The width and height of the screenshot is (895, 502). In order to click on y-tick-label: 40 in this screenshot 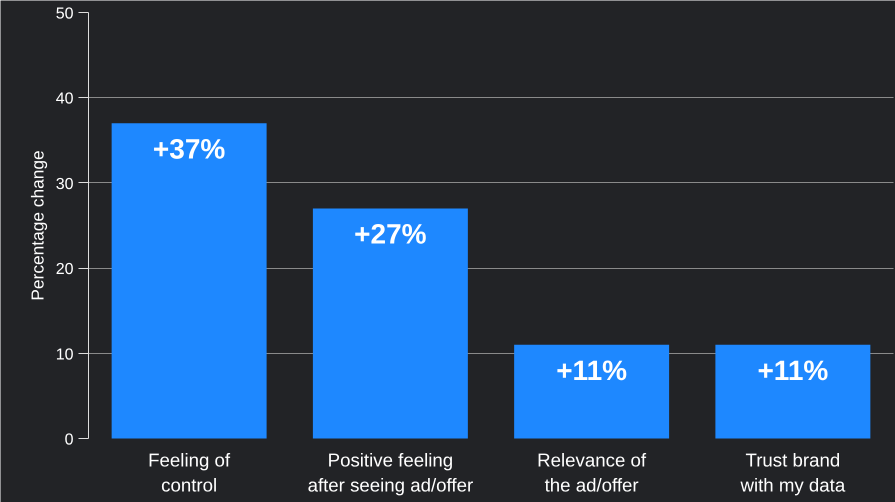, I will do `click(65, 99)`.